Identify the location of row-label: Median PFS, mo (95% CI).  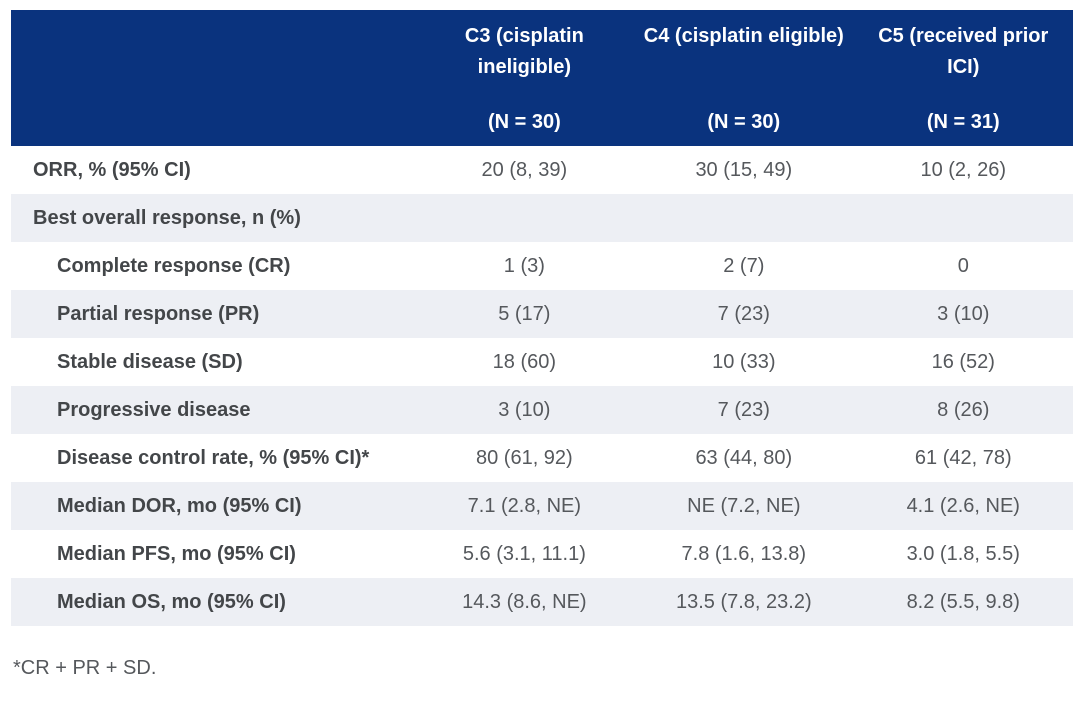
(176, 554).